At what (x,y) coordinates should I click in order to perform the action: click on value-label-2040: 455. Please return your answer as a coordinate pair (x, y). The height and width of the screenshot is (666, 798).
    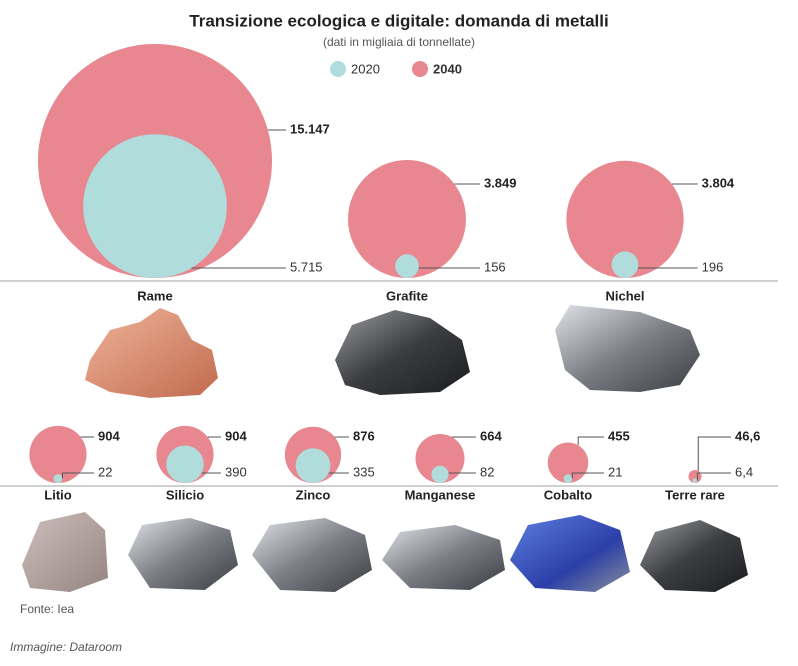
    Looking at the image, I should click on (619, 435).